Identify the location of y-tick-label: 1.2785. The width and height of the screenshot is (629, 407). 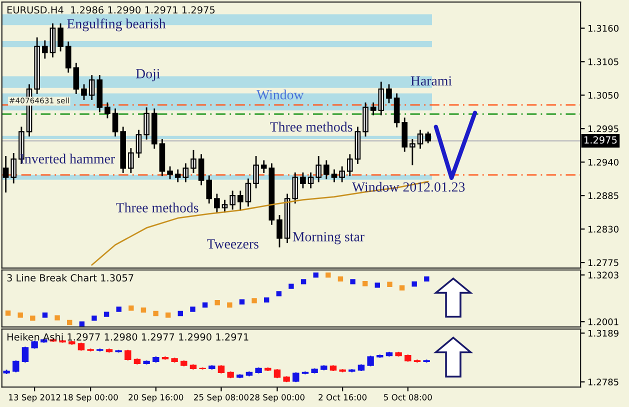
(603, 382).